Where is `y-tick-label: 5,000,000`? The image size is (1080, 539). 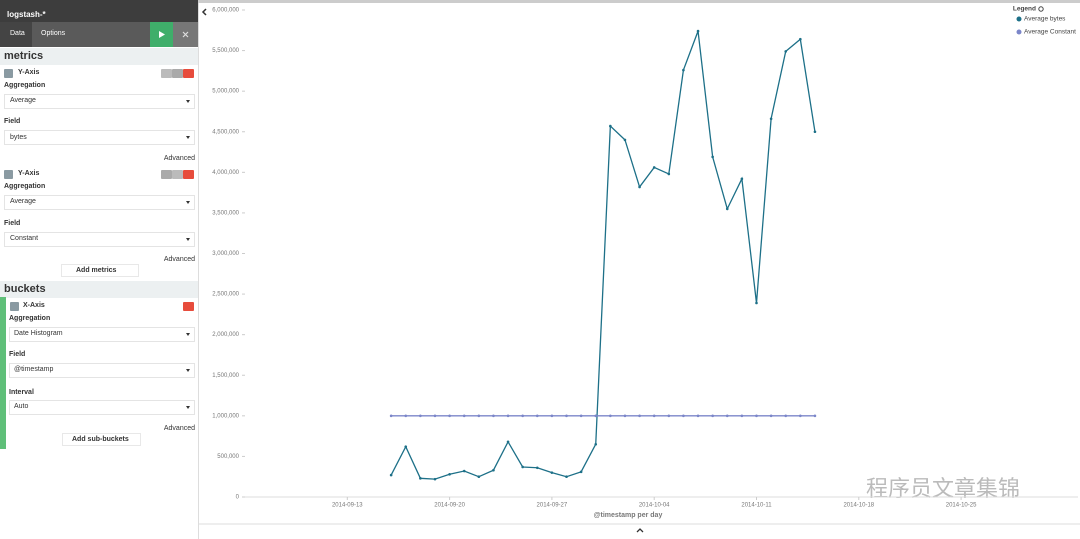
y-tick-label: 5,000,000 is located at coordinates (225, 92).